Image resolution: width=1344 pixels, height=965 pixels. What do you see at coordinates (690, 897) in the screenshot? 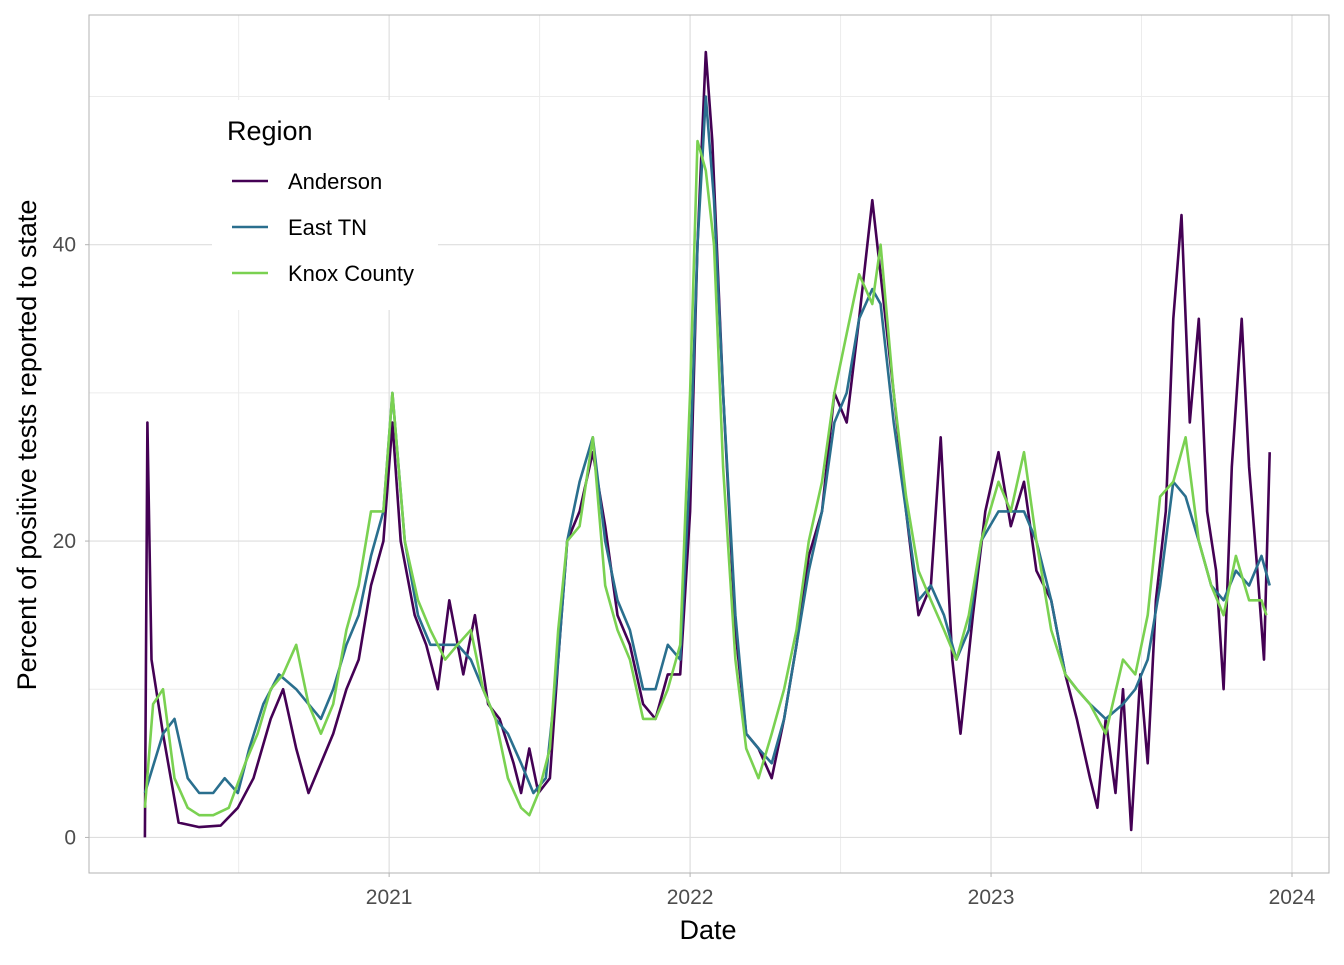
I see `x-tick-label: 2022` at bounding box center [690, 897].